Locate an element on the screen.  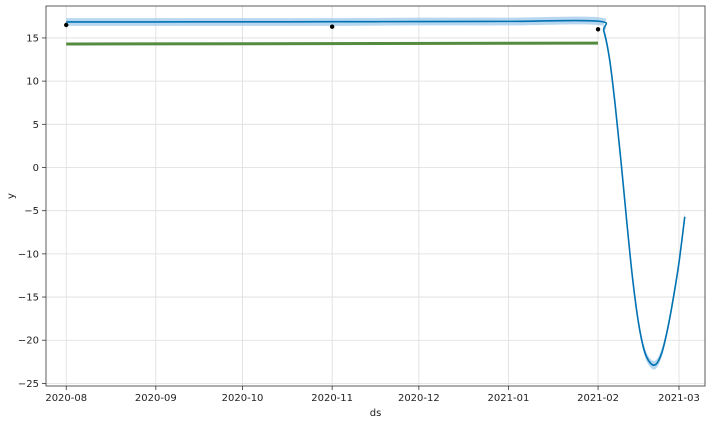
x-tick-label: 2020-09 is located at coordinates (156, 398).